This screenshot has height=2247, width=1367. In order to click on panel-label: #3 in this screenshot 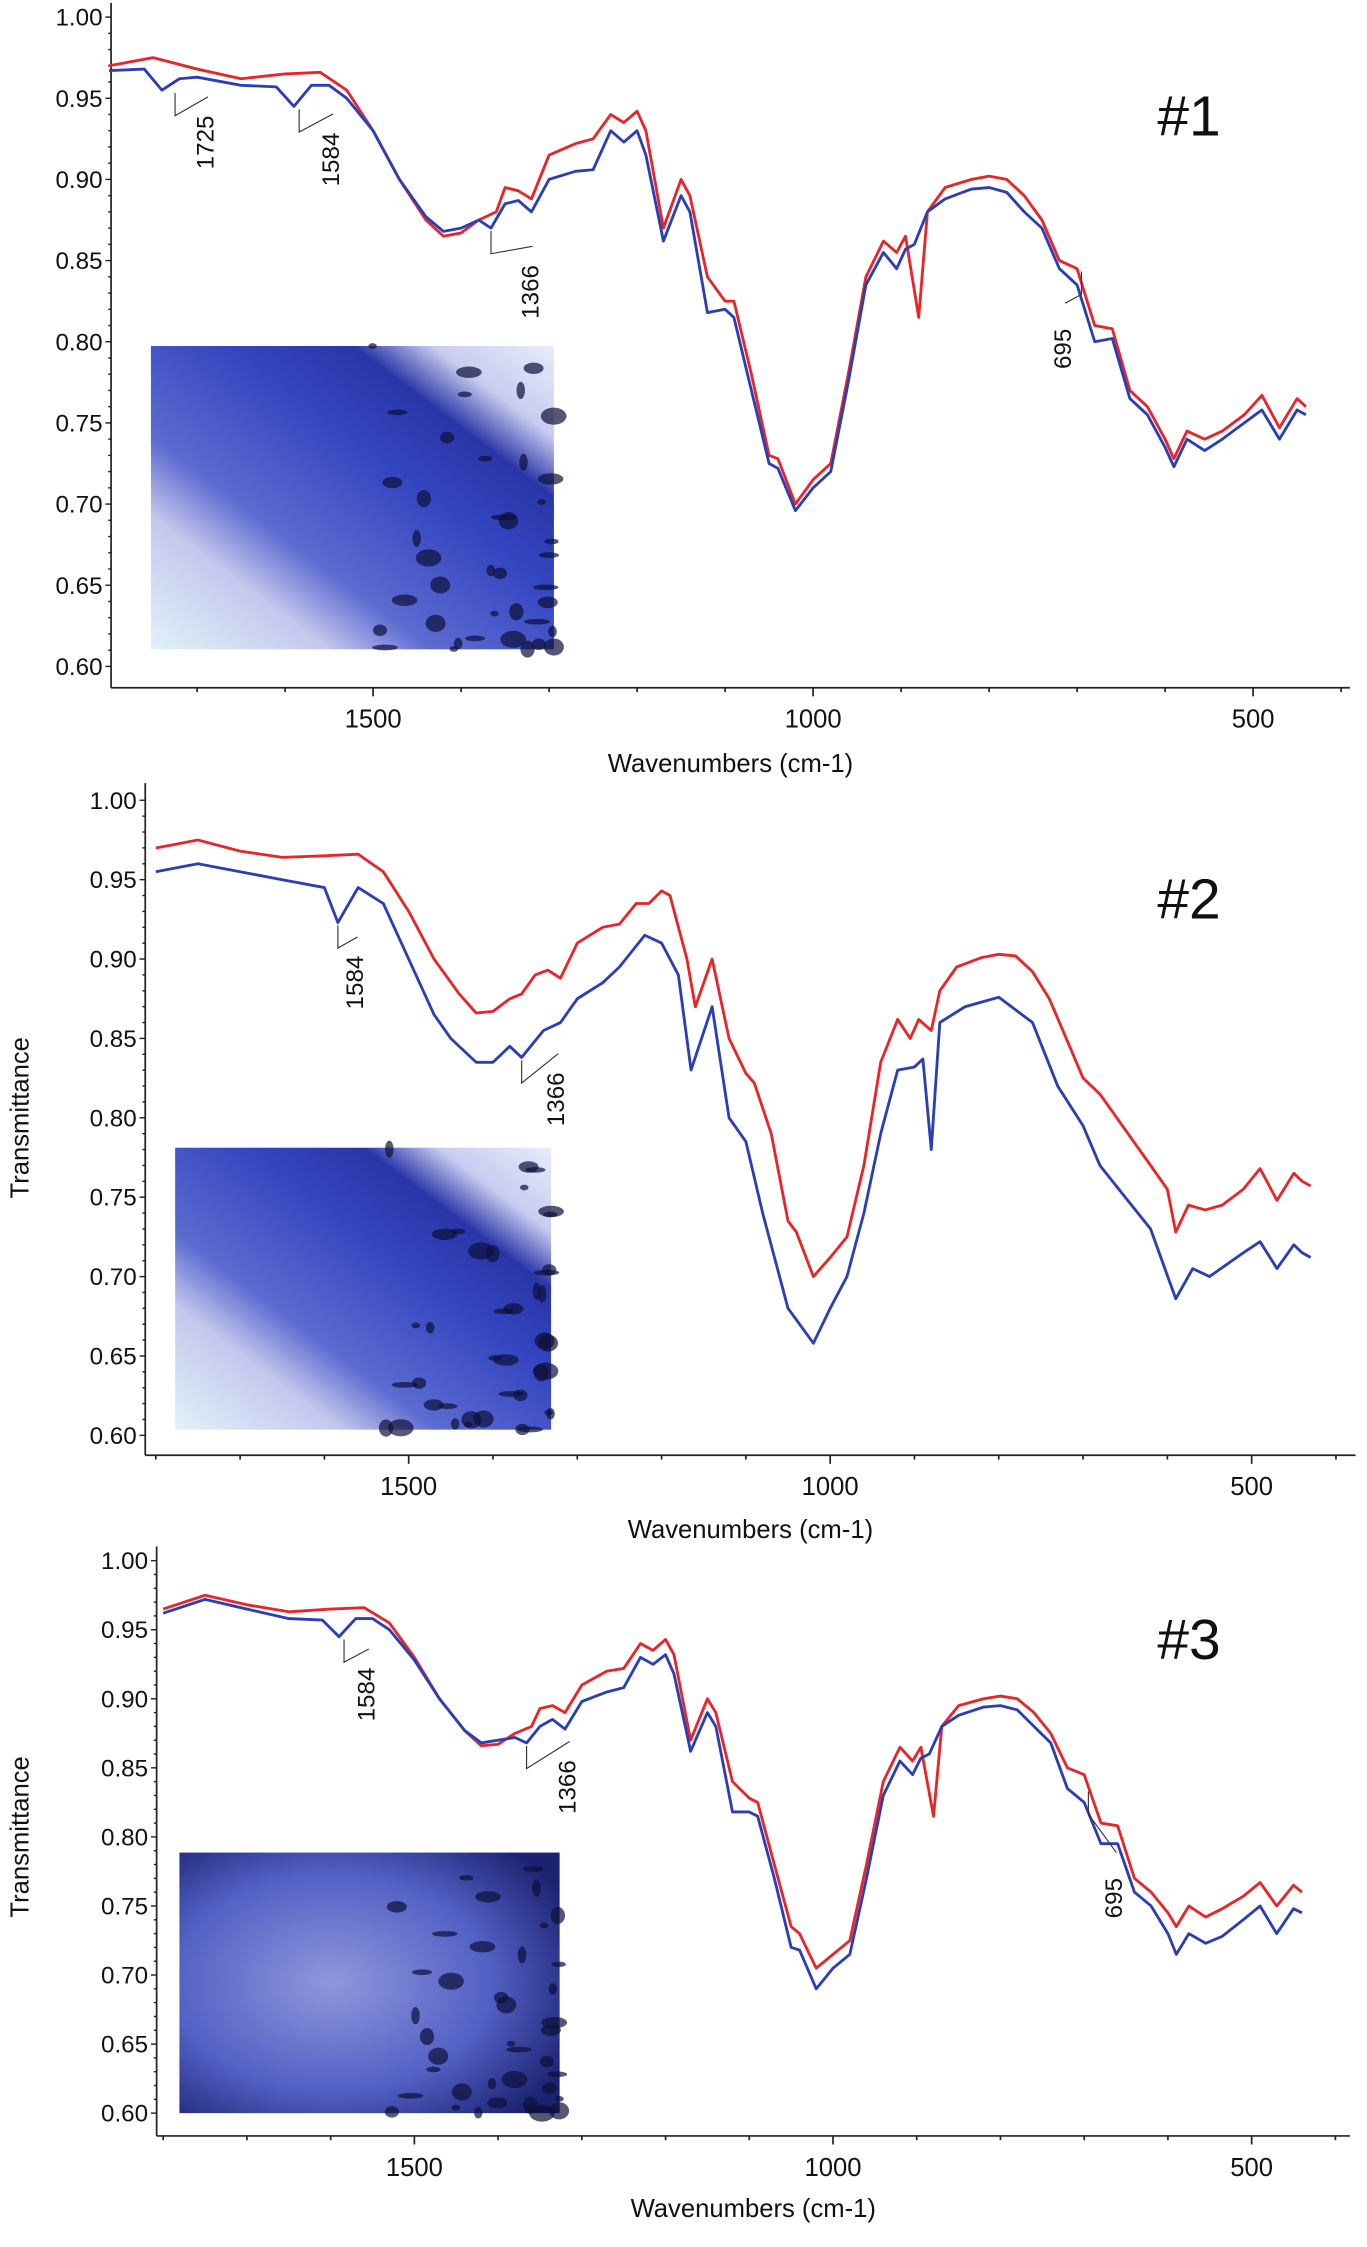, I will do `click(1188, 1640)`.